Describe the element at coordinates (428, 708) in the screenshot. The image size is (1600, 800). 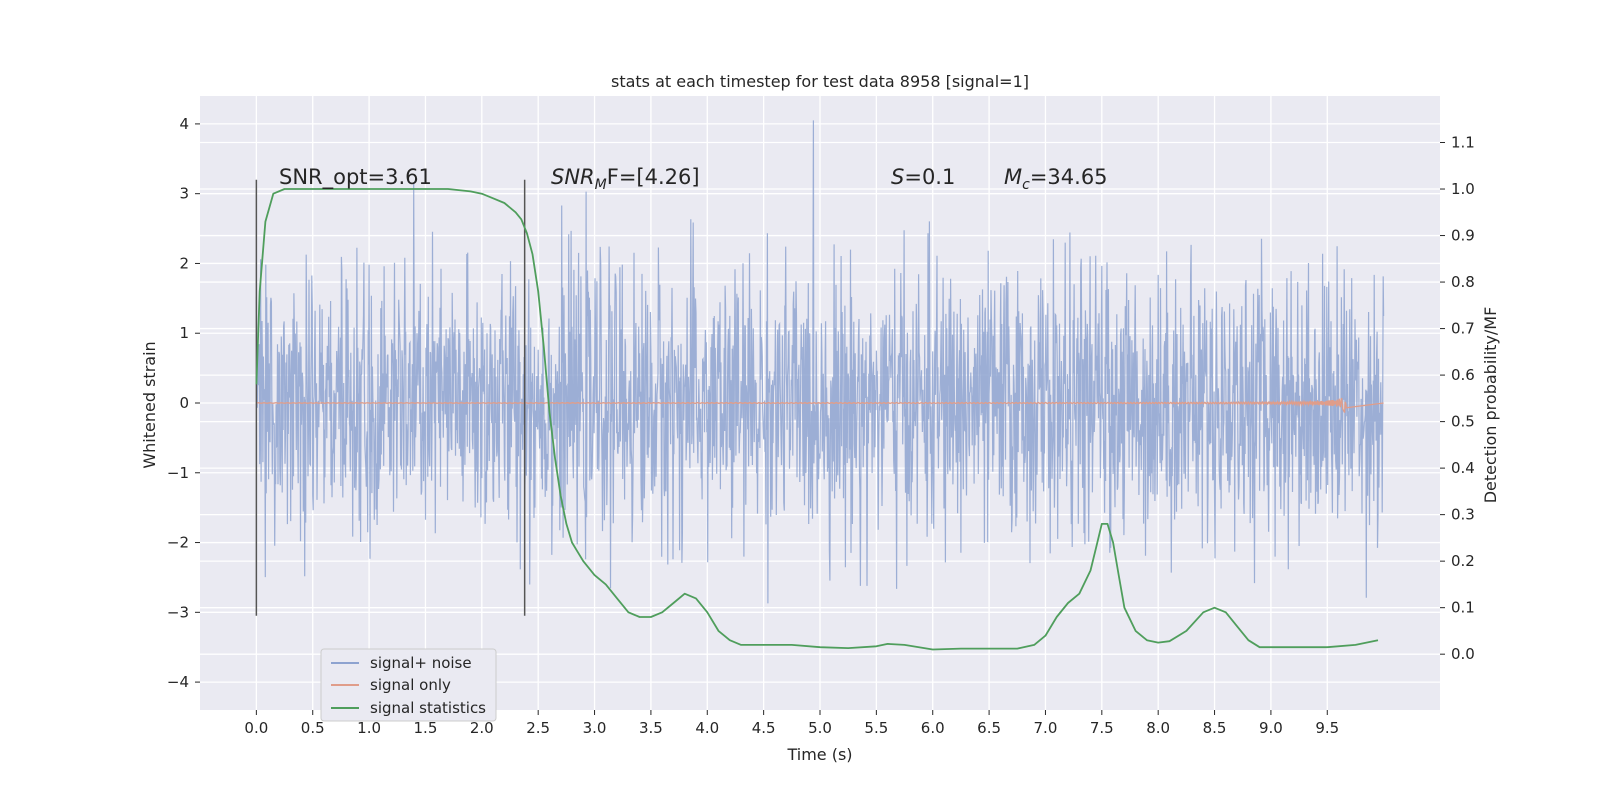
I see `legend-label-signal-statistics: signal statistics` at that location.